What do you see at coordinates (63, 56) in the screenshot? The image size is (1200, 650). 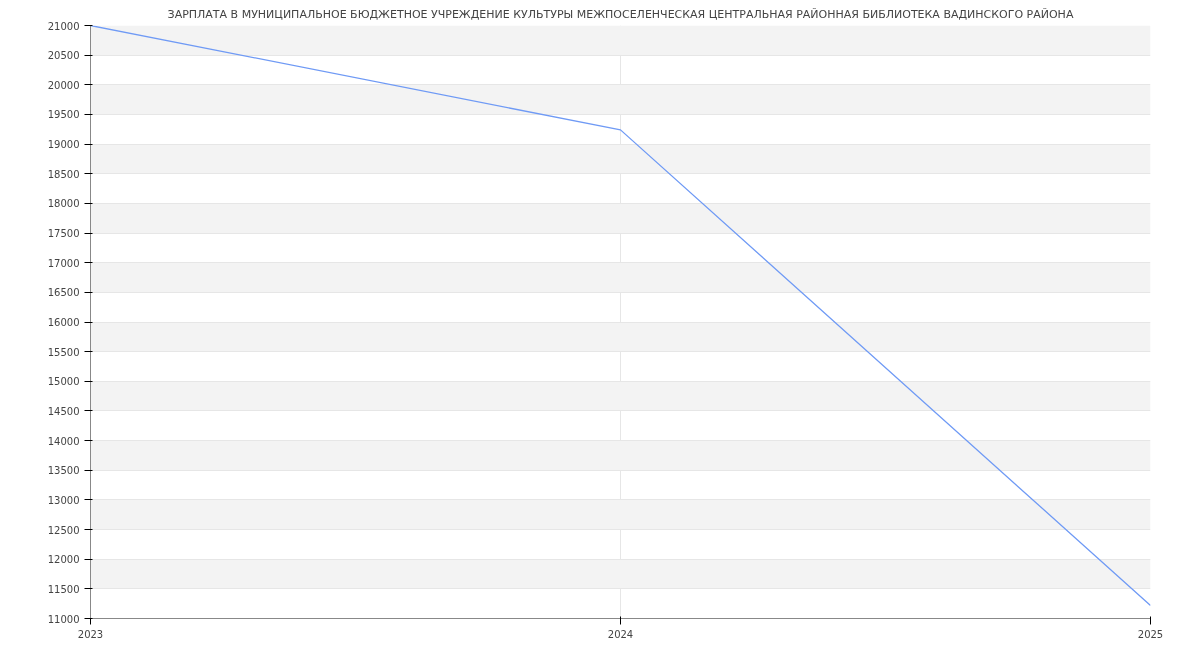 I see `y-tick-label: 20500` at bounding box center [63, 56].